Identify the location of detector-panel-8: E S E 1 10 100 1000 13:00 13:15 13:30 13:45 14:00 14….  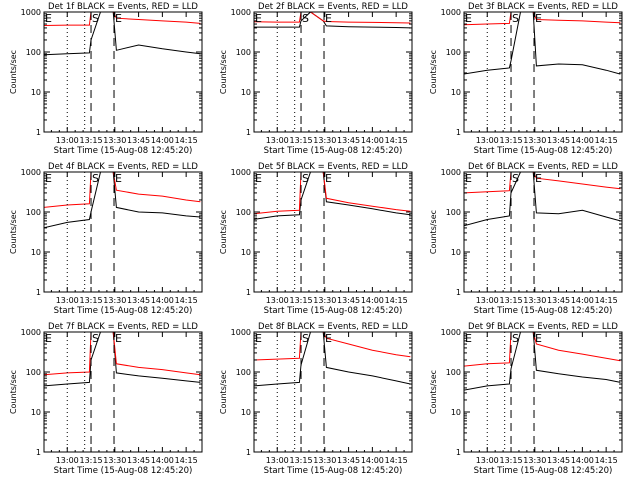
(316, 399).